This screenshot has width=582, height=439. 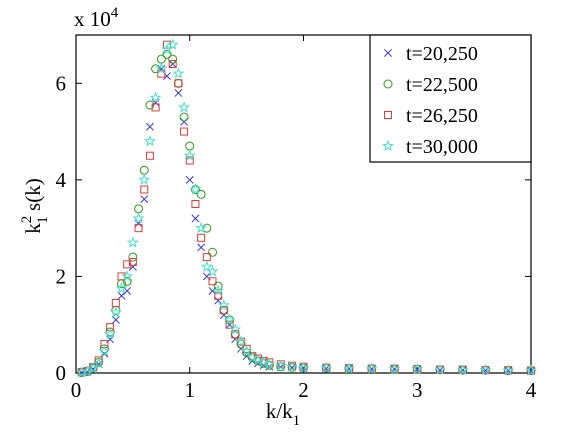 What do you see at coordinates (61, 276) in the screenshot?
I see `y-tick-label: 2` at bounding box center [61, 276].